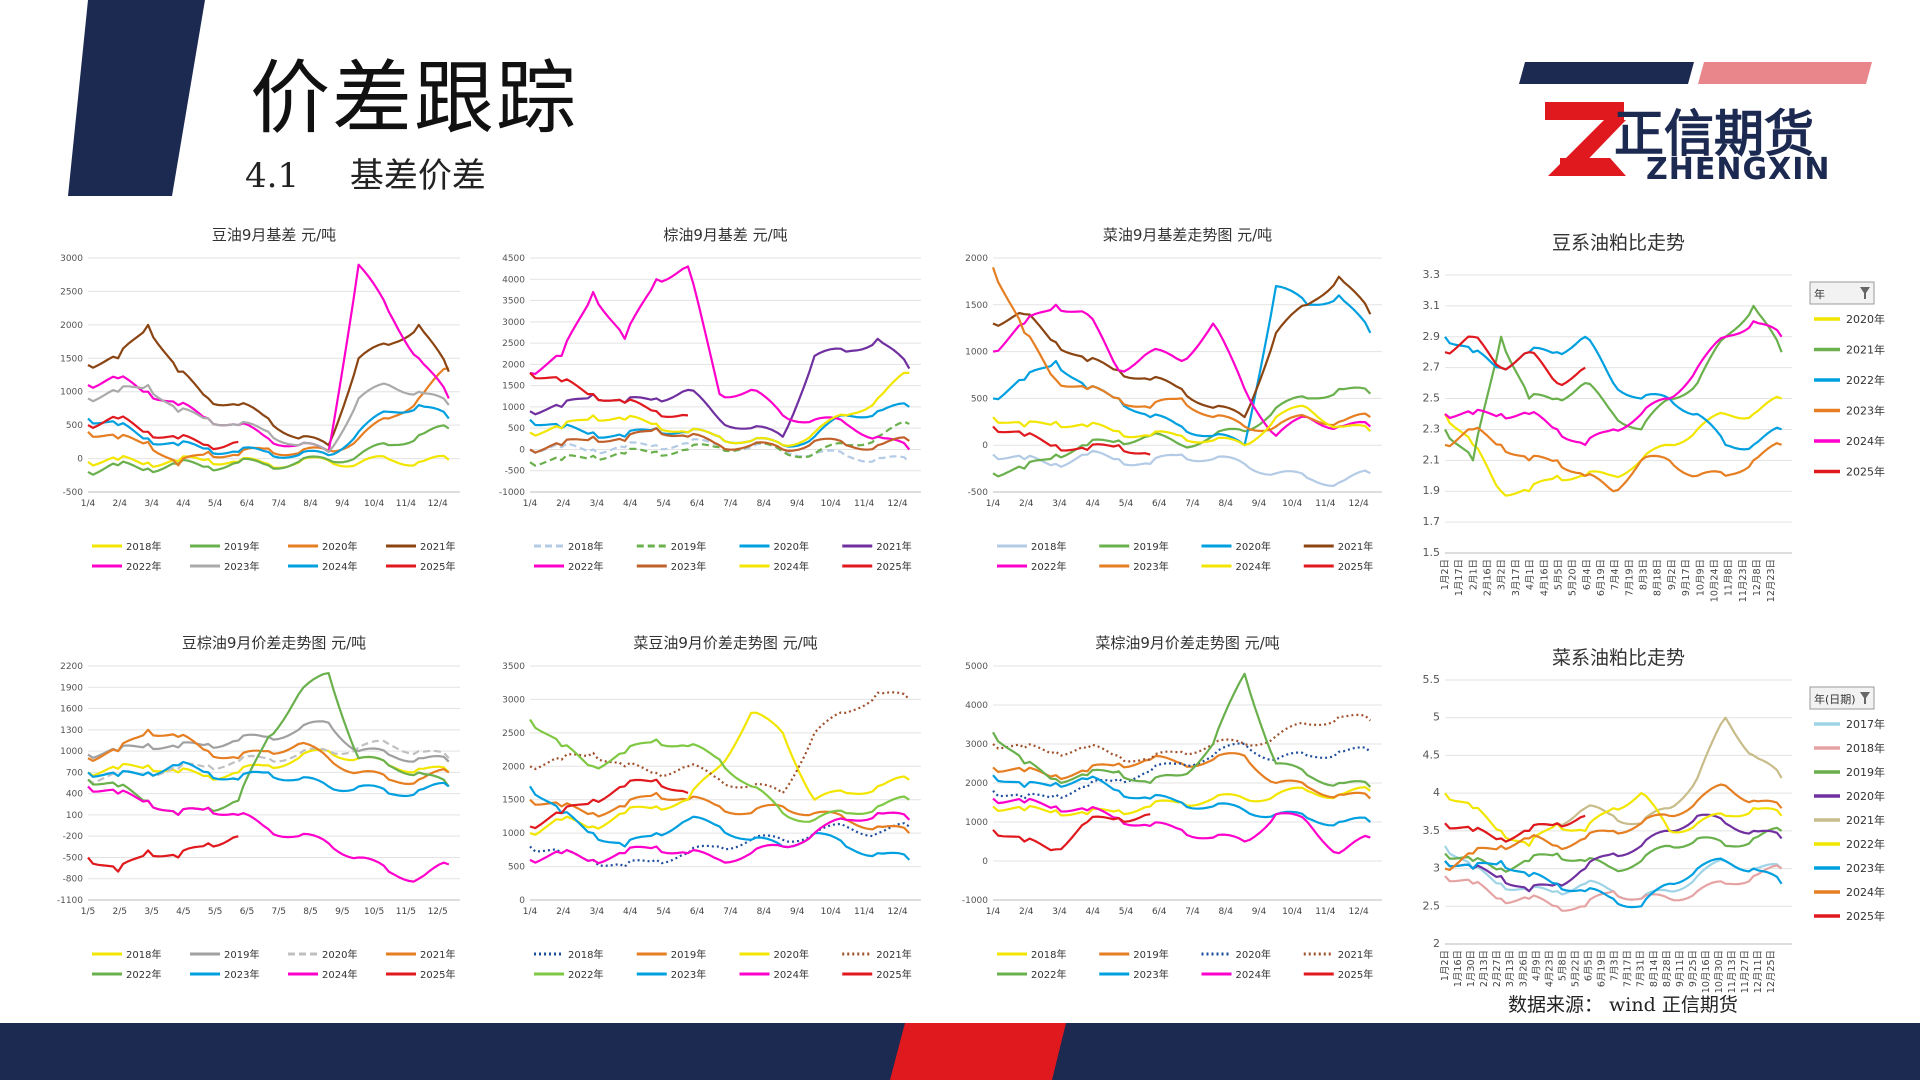 This screenshot has height=1080, width=1920. Describe the element at coordinates (1589, 965) in the screenshot. I see `x-tick-label: 6月5日` at that location.